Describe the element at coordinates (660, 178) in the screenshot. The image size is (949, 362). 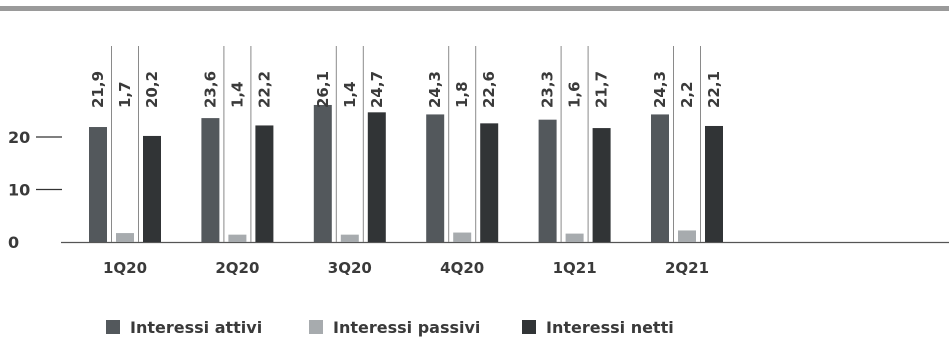
I see `bar-interessi-attivi-2q21` at that location.